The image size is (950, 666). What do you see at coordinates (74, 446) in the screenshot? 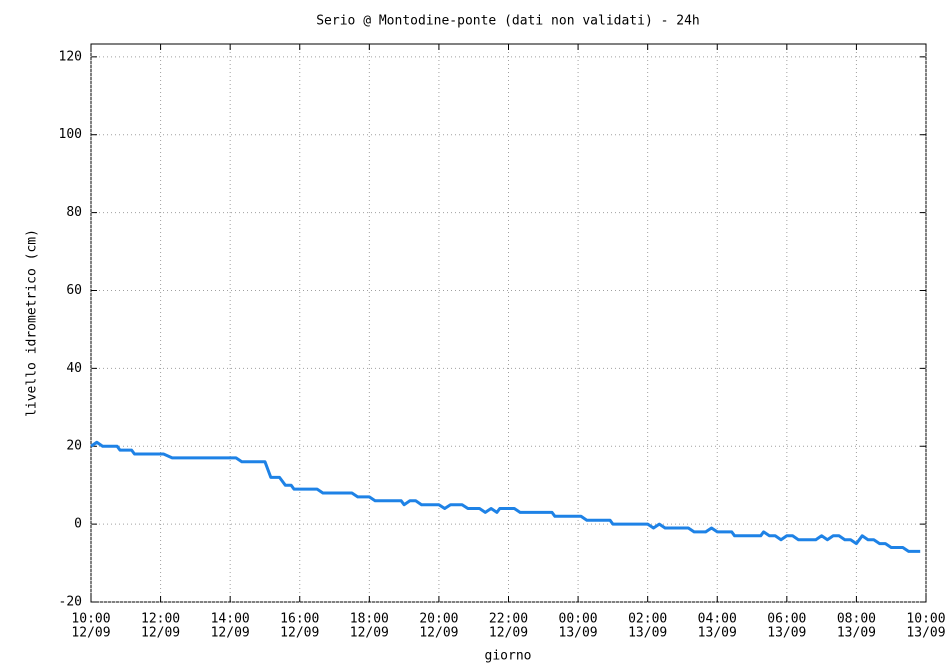
I see `y-tick-label: 20` at bounding box center [74, 446].